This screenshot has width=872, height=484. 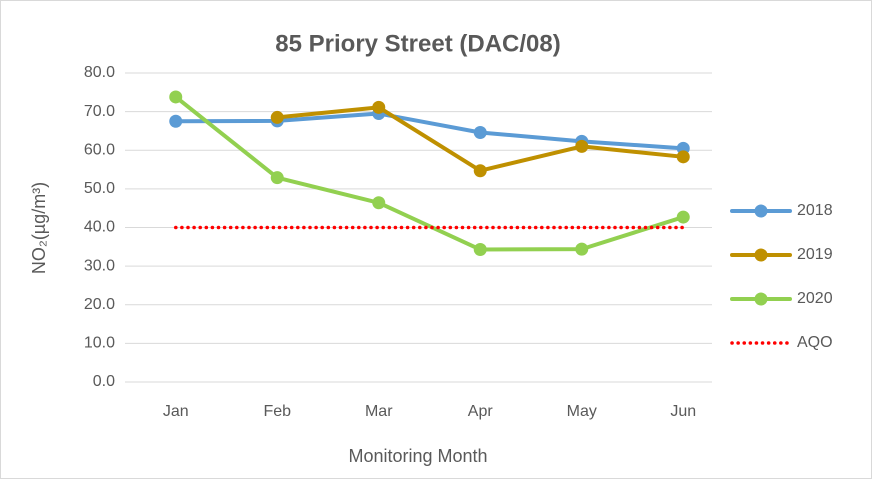 I want to click on chart-title: 85 Priory Street (DAC/08), so click(x=417, y=43).